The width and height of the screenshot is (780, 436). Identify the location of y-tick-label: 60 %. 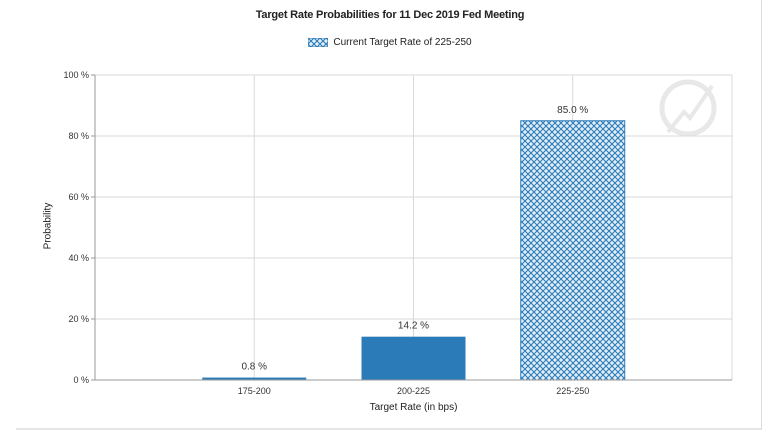
(78, 197).